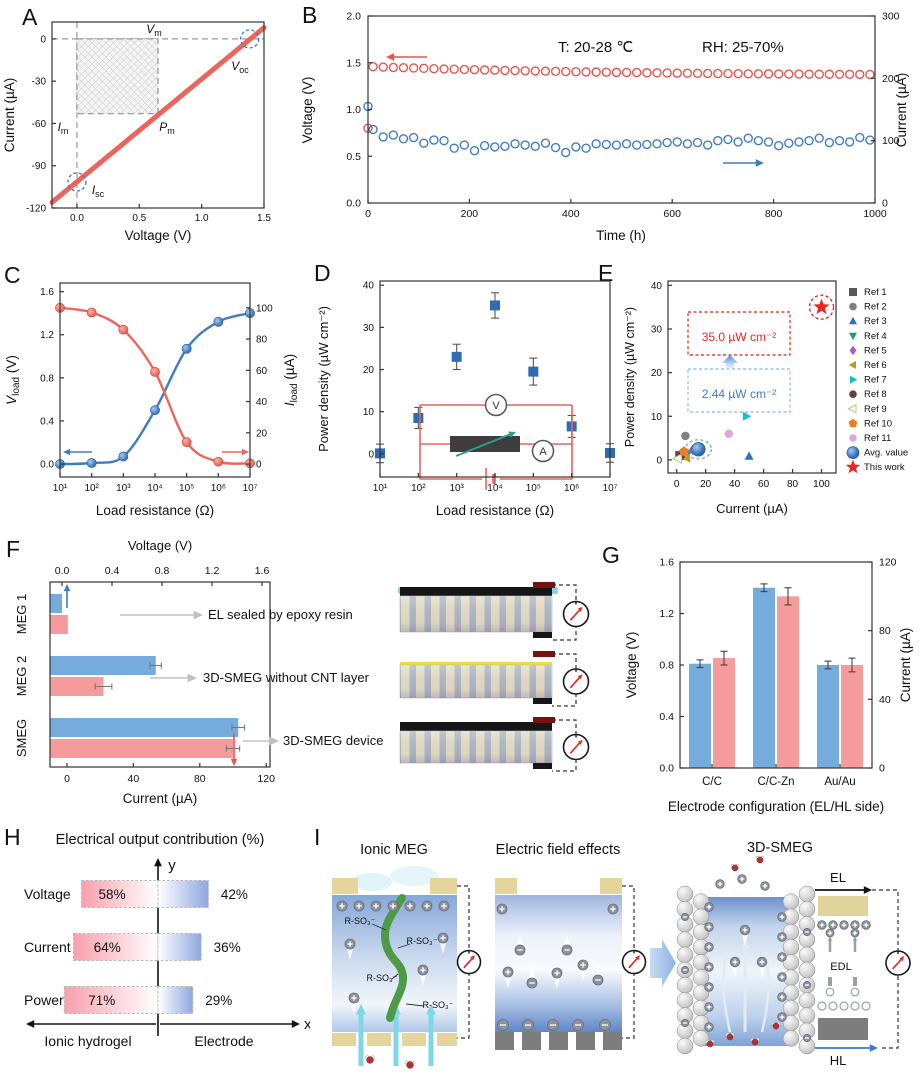  I want to click on svg-text: 800, so click(774, 214).